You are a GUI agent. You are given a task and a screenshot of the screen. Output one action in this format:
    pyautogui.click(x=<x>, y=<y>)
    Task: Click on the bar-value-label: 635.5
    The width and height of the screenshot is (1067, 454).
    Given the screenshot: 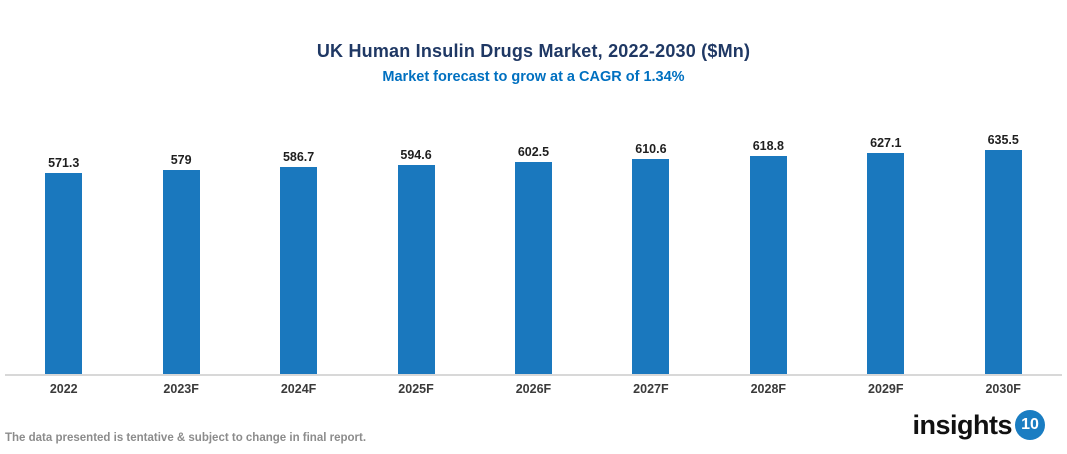 What is the action you would take?
    pyautogui.click(x=1003, y=140)
    